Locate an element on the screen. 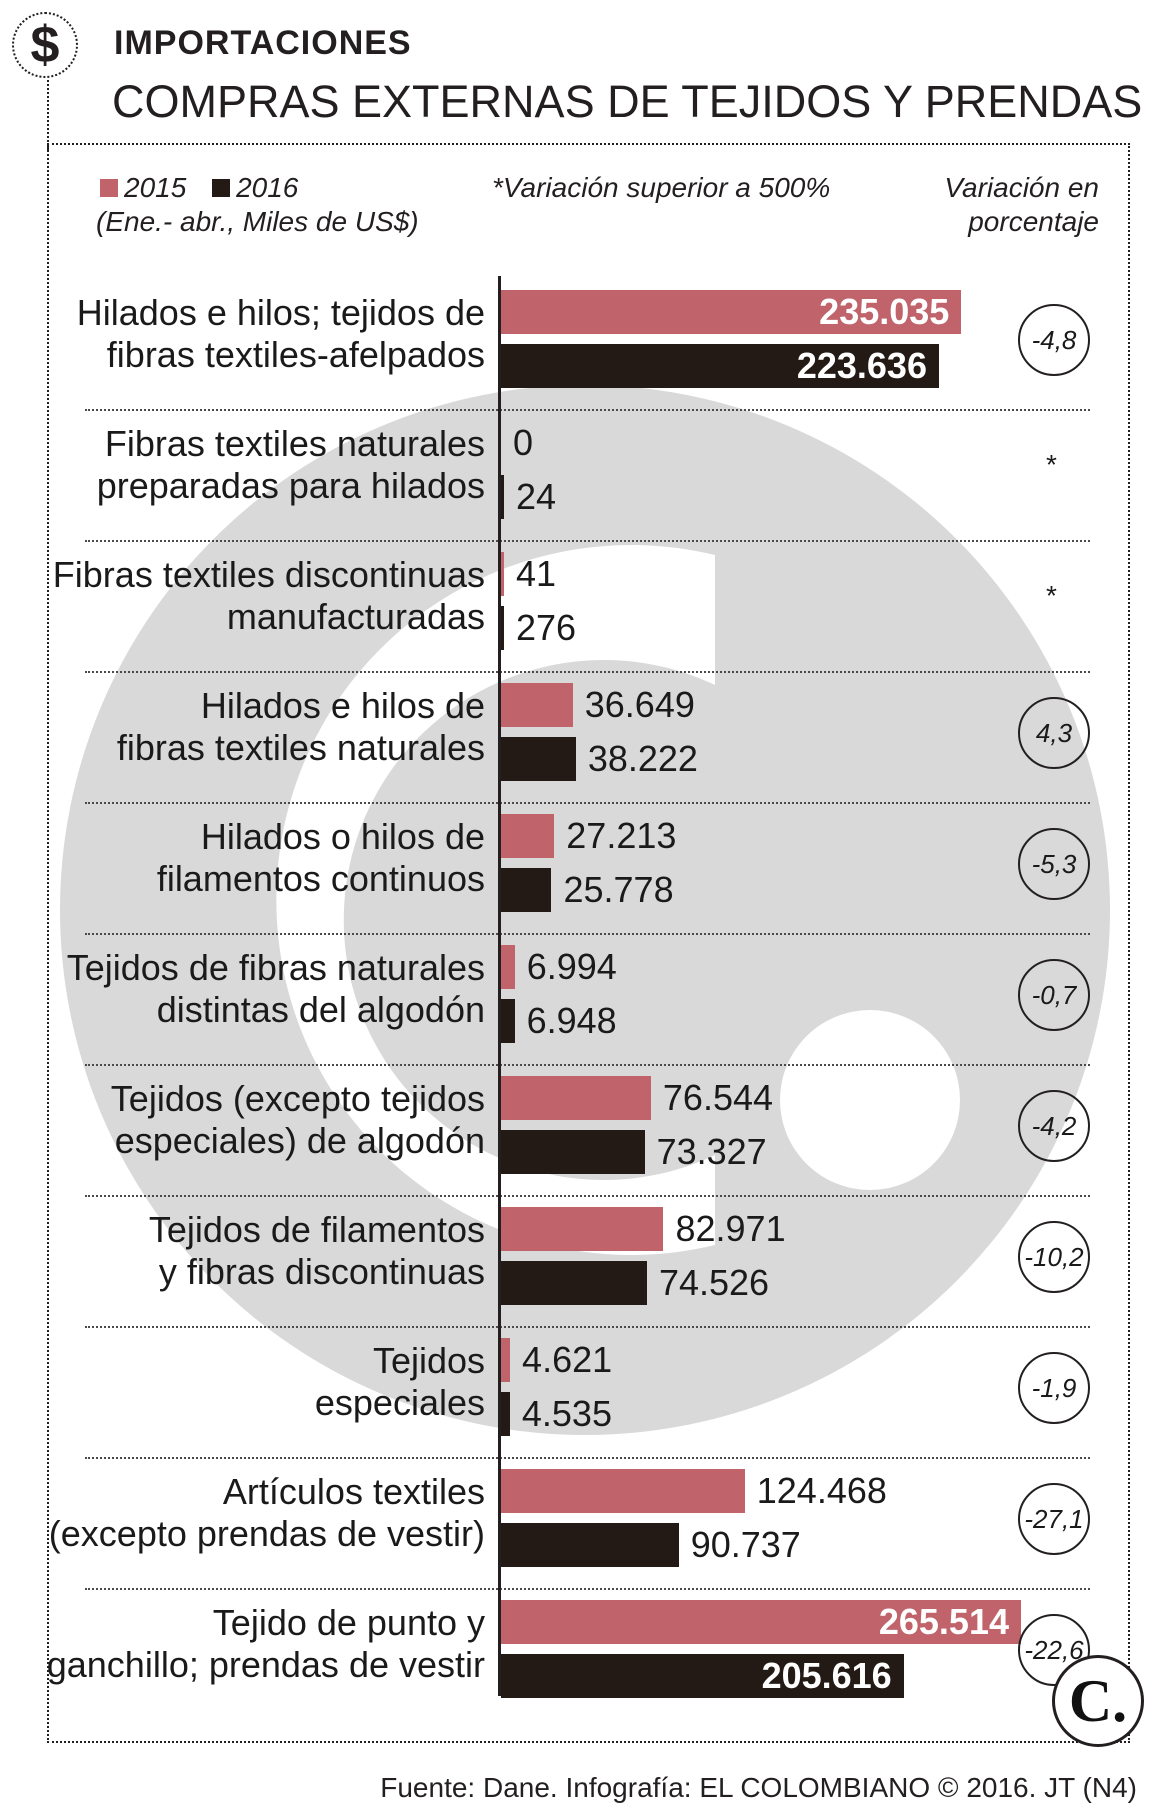  variation-circle: 4,3 is located at coordinates (1054, 733).